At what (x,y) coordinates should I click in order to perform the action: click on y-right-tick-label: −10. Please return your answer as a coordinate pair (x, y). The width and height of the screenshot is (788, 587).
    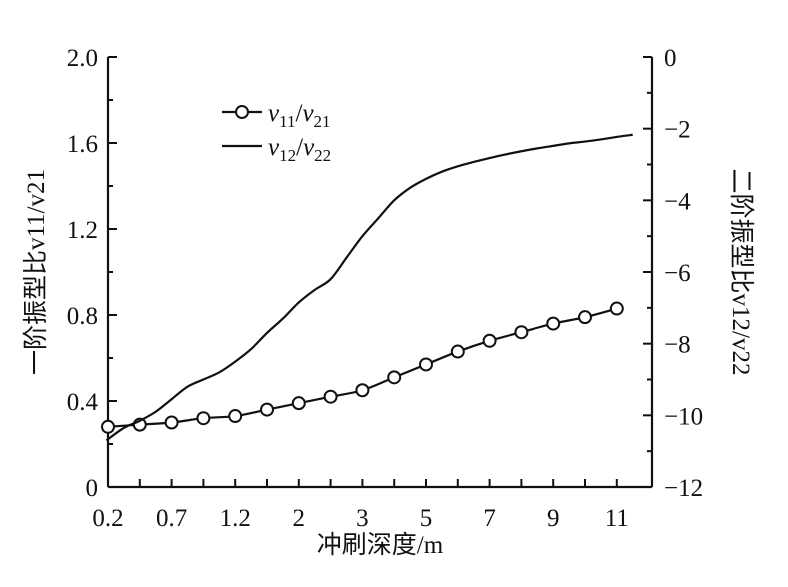
    Looking at the image, I should click on (683, 416).